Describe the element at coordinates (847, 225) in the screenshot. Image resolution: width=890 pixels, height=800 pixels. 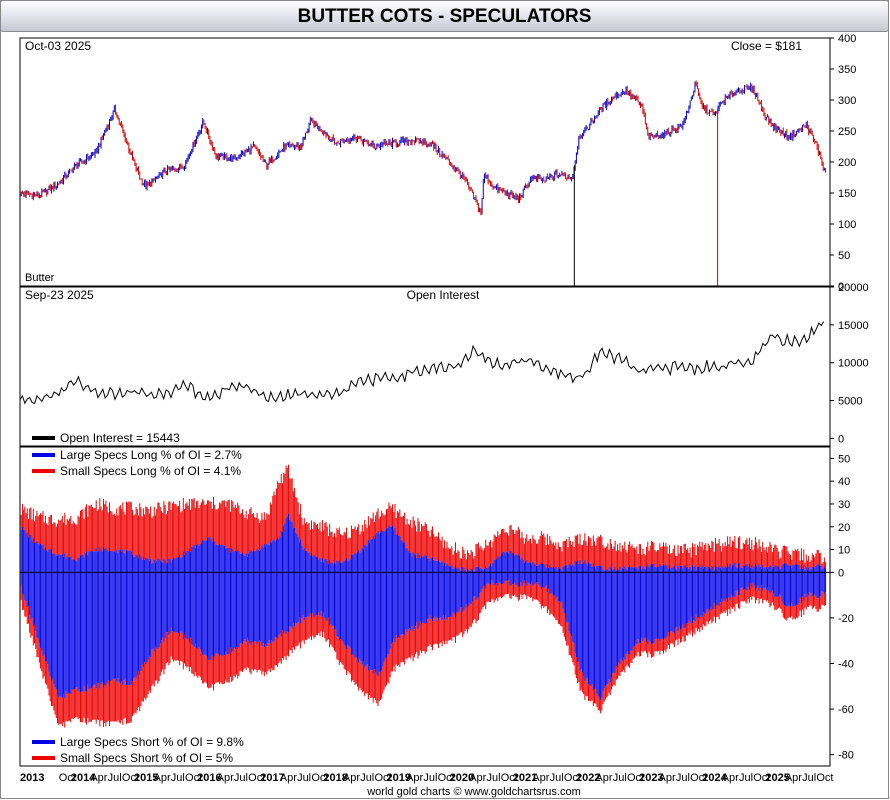
I see `y-tick-label: 100` at that location.